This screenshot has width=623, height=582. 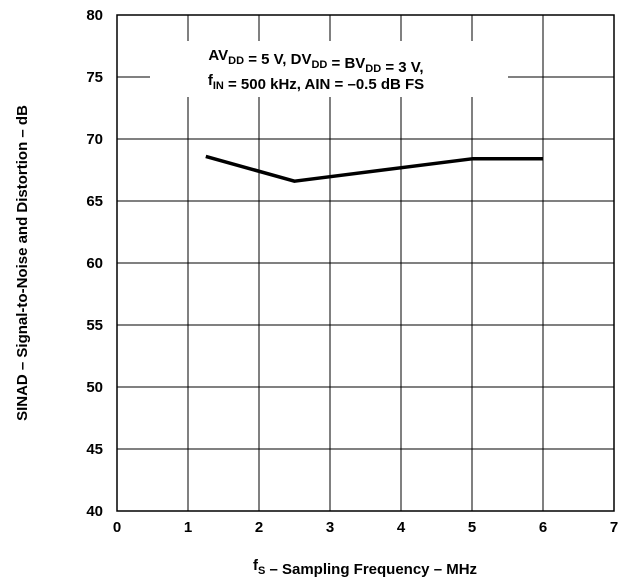 What do you see at coordinates (277, 59) in the screenshot?
I see `text-run: = 5 V, DV` at bounding box center [277, 59].